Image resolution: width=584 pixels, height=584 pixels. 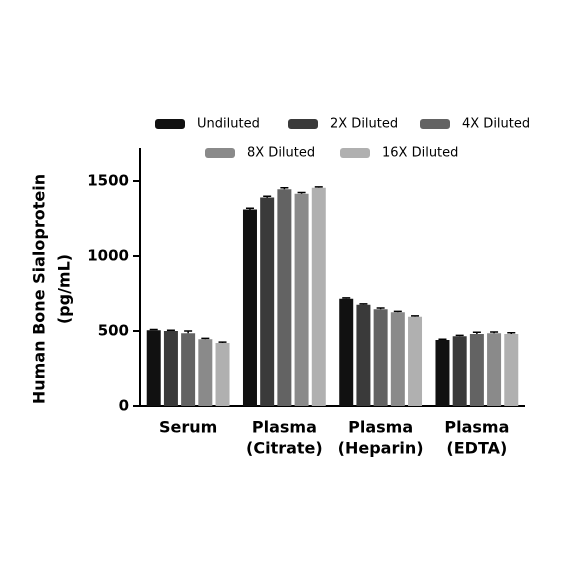 I want to click on legend-label: Undiluted, so click(x=228, y=124).